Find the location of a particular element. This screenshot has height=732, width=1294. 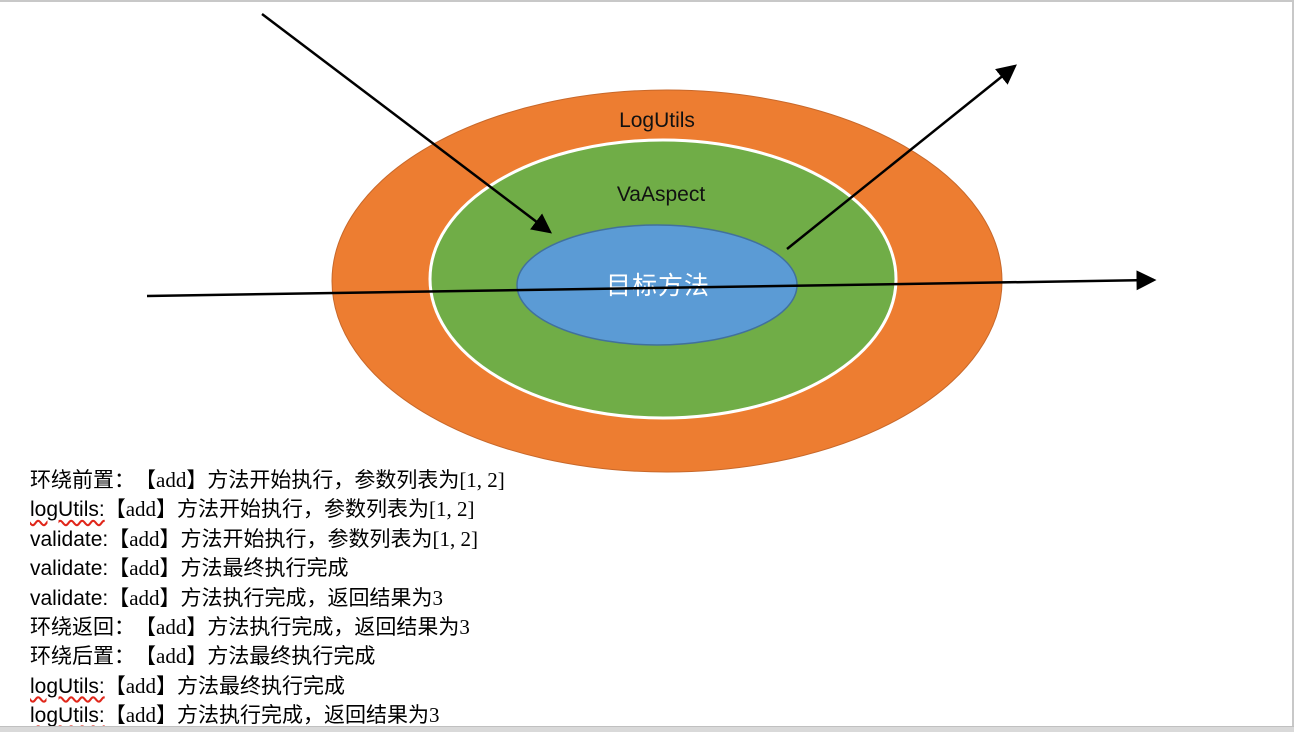

log-line: 环绕后置： 【add】方法最终执行完成 is located at coordinates (267, 656).